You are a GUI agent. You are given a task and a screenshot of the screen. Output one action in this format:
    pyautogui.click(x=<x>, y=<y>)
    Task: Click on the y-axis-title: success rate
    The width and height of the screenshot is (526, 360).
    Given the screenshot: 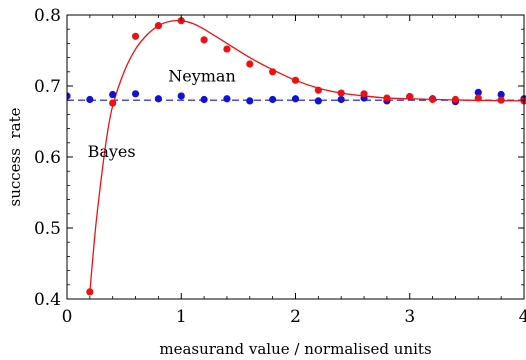 What is the action you would take?
    pyautogui.click(x=15, y=156)
    